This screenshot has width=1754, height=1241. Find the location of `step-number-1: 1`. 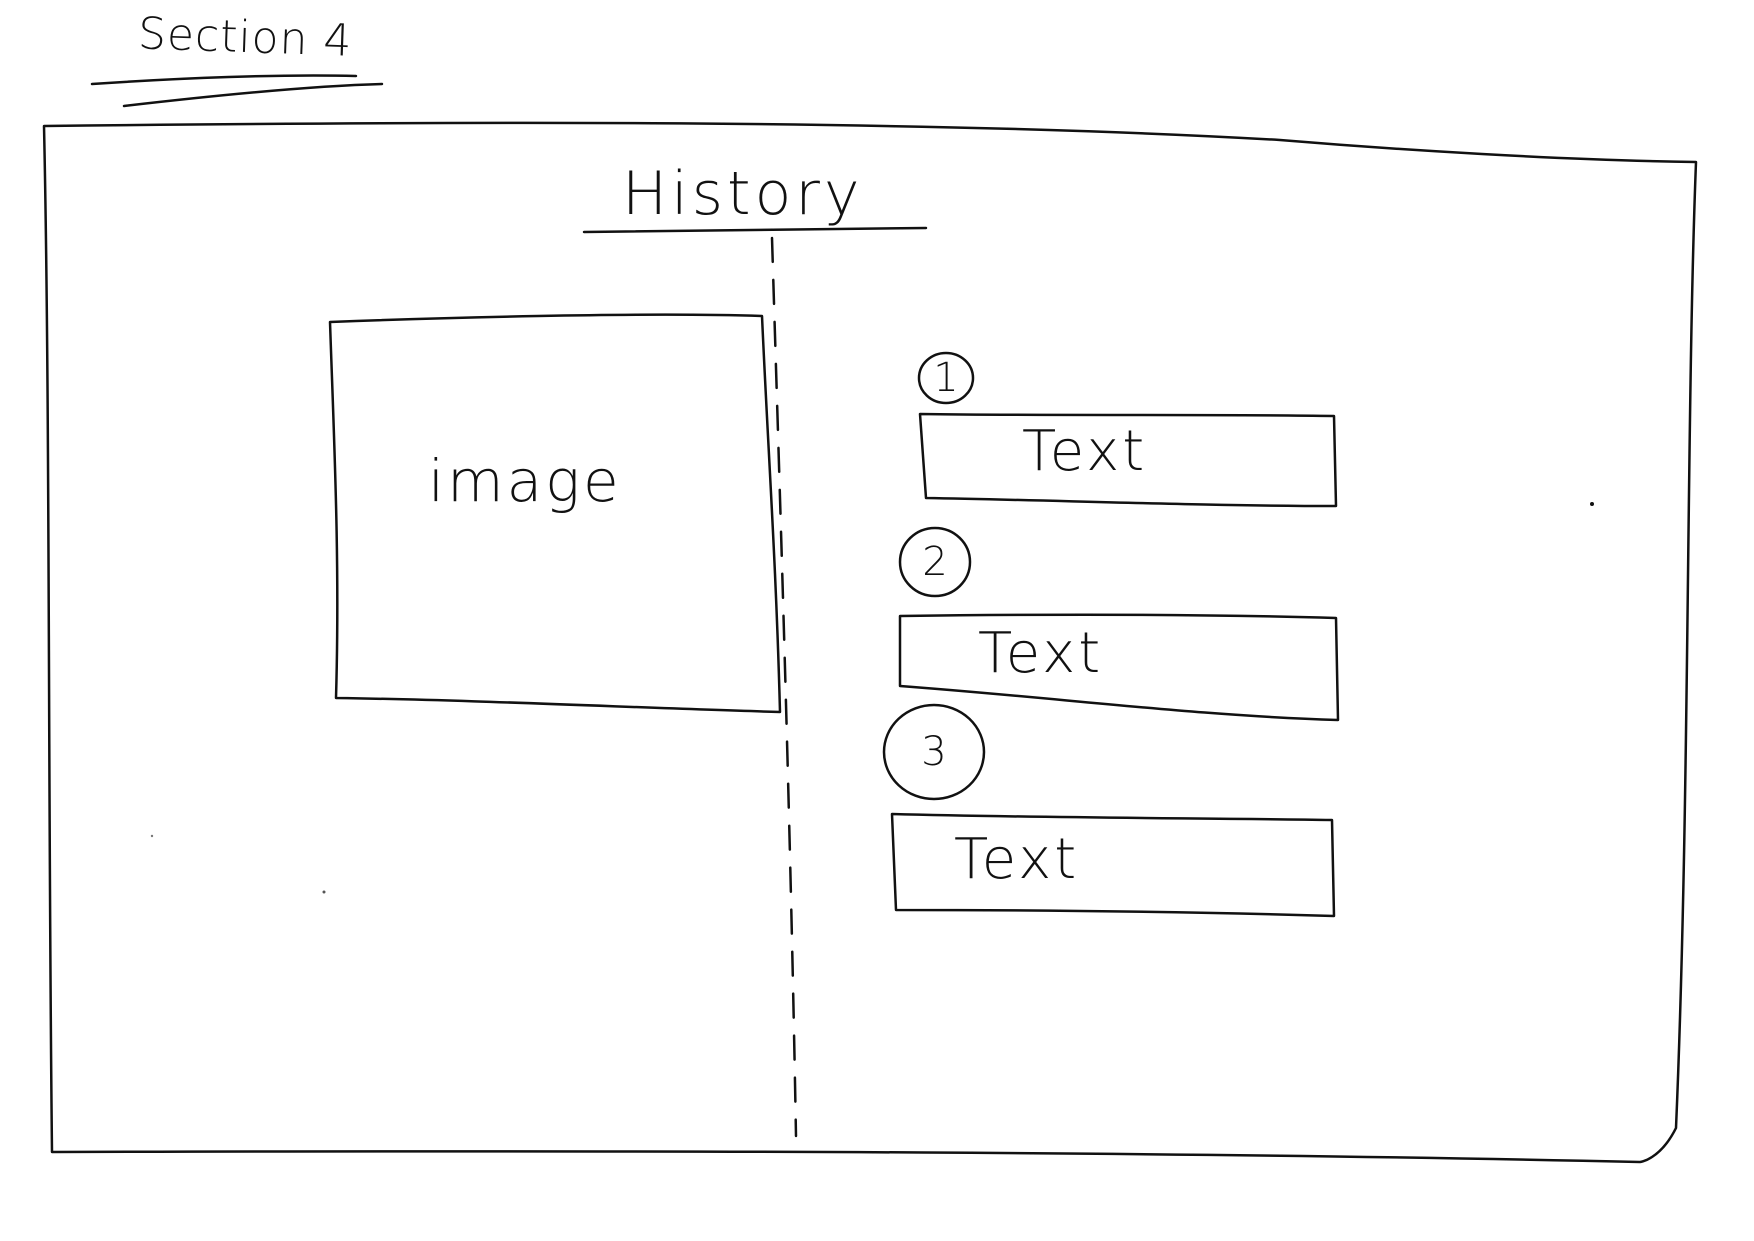

step-number-1: 1 is located at coordinates (946, 378).